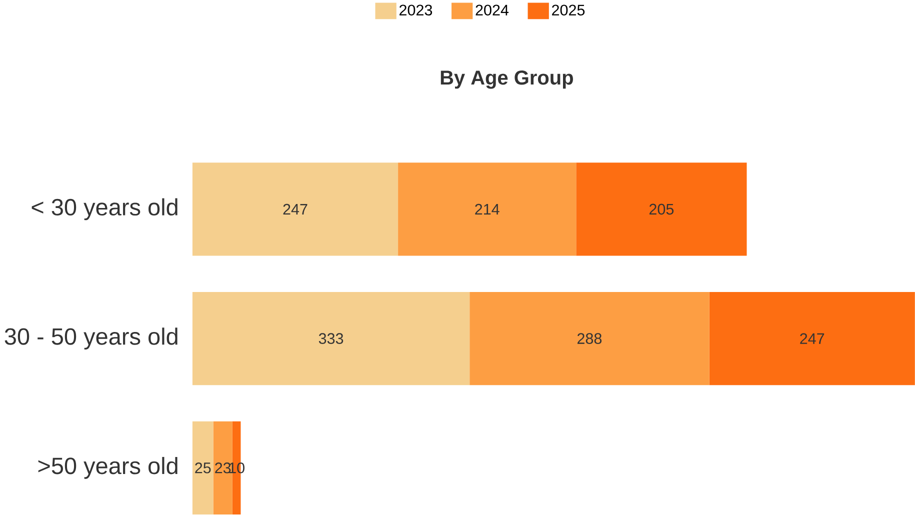  I want to click on chart-title: By Age Group, so click(506, 79).